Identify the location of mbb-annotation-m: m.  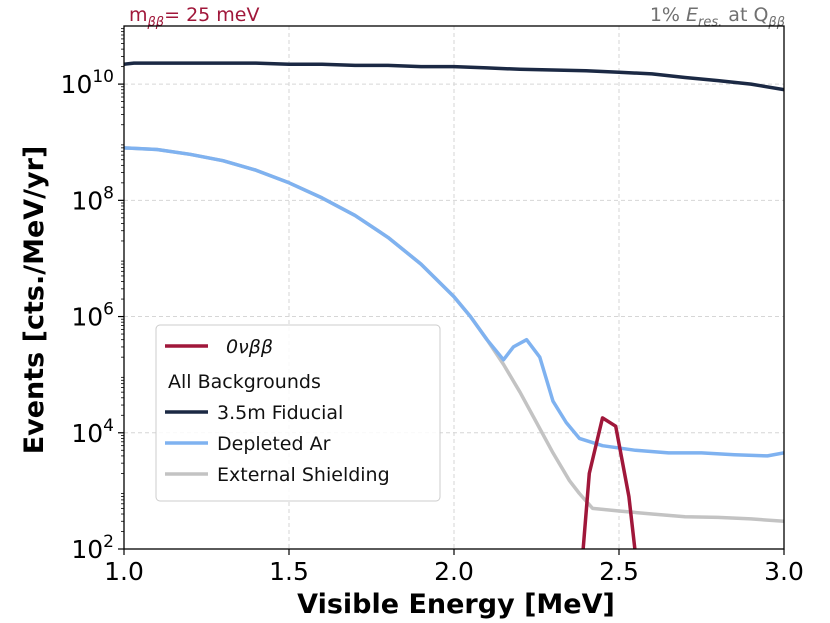
(138, 15).